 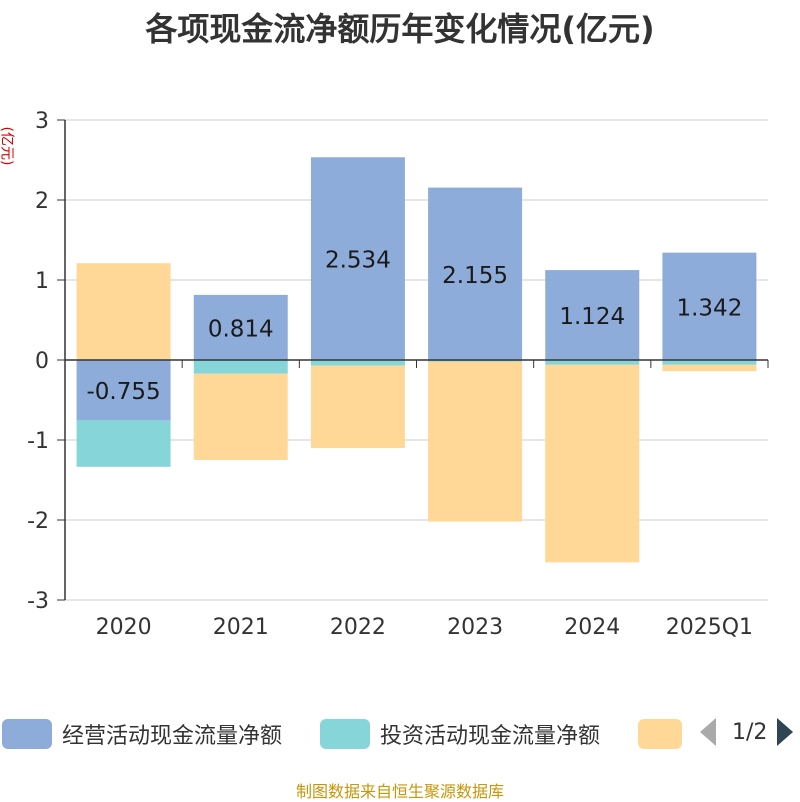 I want to click on bar-data-label: 1.342, so click(x=709, y=308).